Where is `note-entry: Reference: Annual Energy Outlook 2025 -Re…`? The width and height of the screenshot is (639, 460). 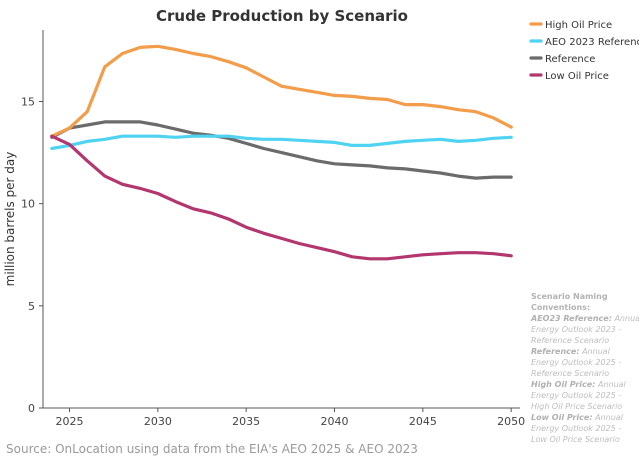 note-entry: Reference: Annual Energy Outlook 2025 -Re… is located at coordinates (576, 362).